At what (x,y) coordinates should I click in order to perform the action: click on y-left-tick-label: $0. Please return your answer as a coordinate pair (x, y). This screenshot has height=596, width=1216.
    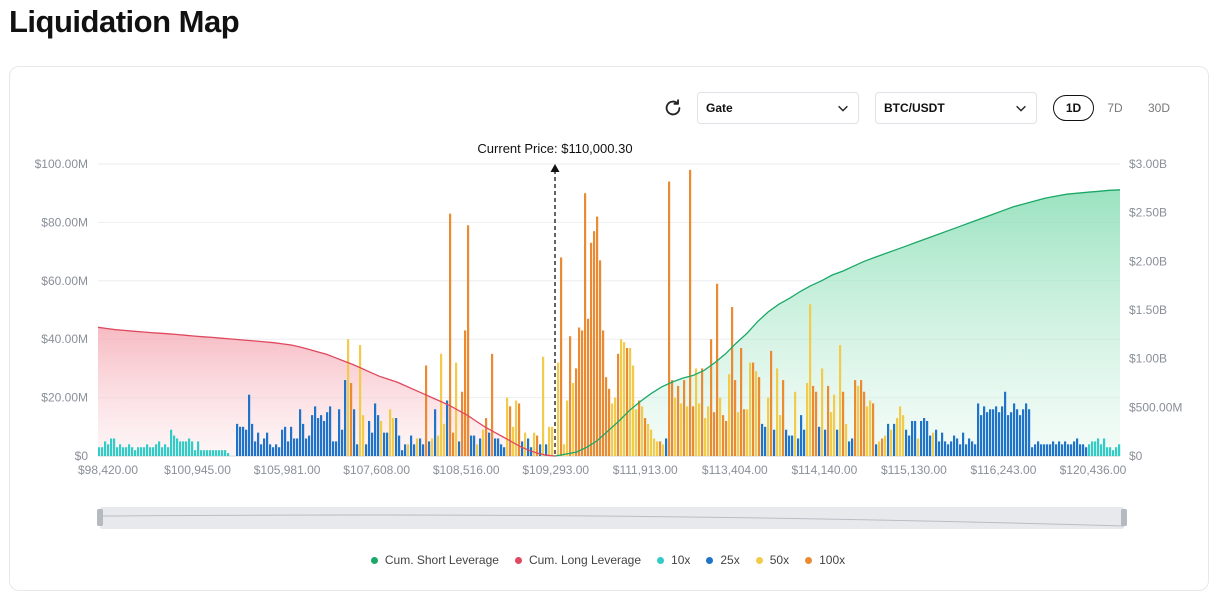
    Looking at the image, I should click on (82, 456).